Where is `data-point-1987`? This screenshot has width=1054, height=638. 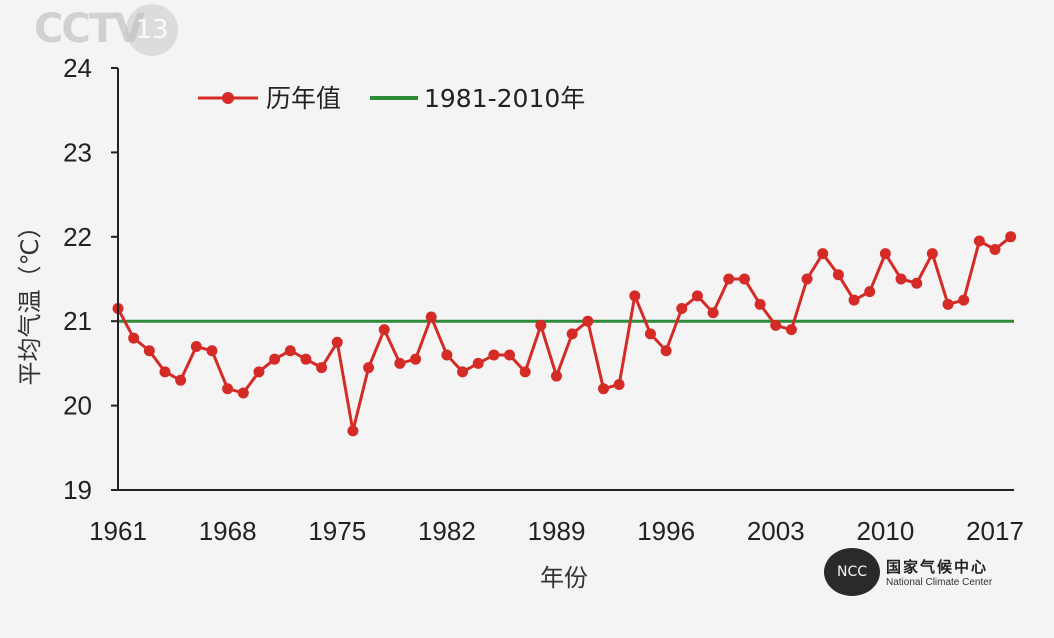 data-point-1987 is located at coordinates (525, 372).